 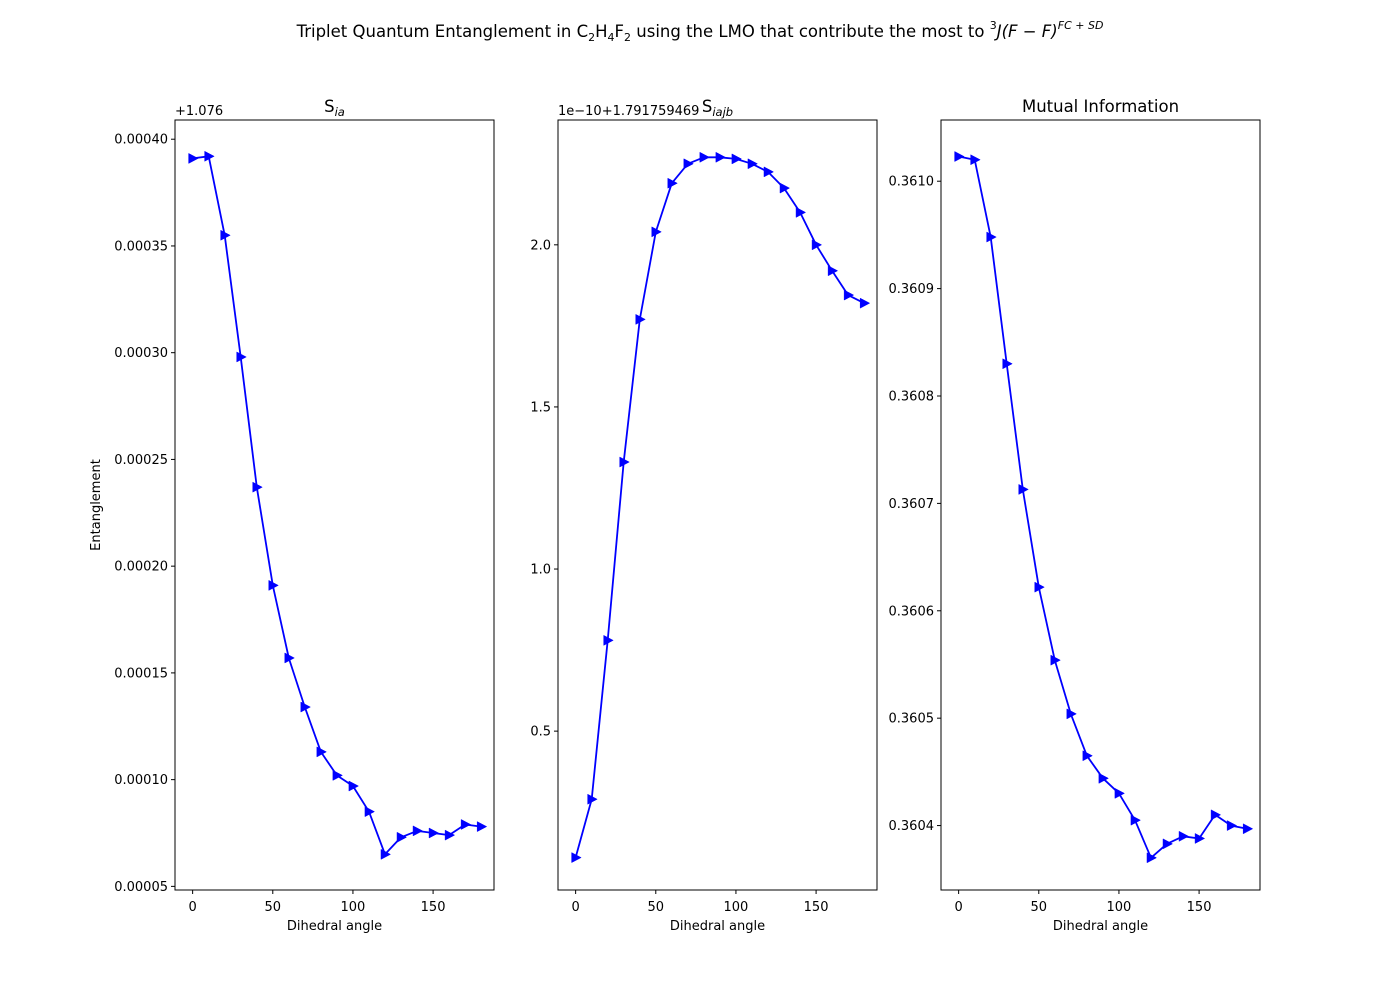 I want to click on y-tick-label: 1.5, so click(x=540, y=407).